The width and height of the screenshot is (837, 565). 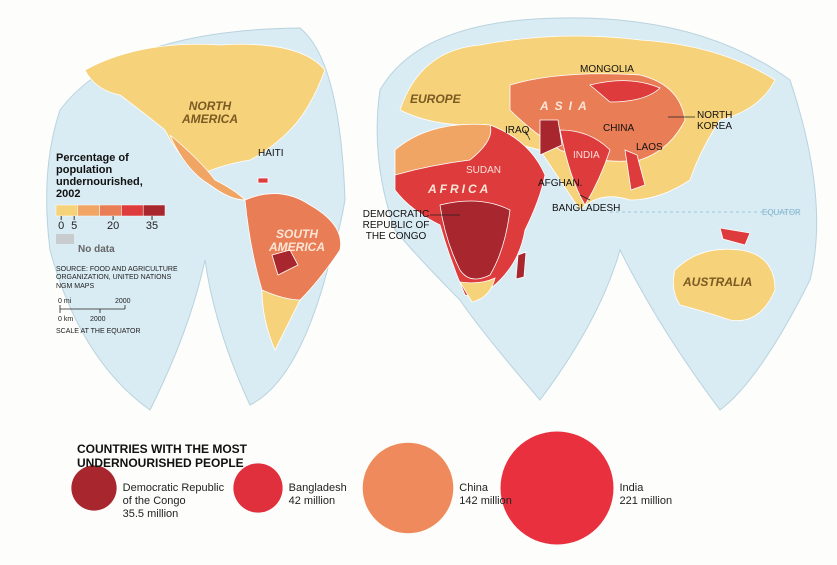 I want to click on legend-bar: 0 5 20 35, so click(x=110, y=224).